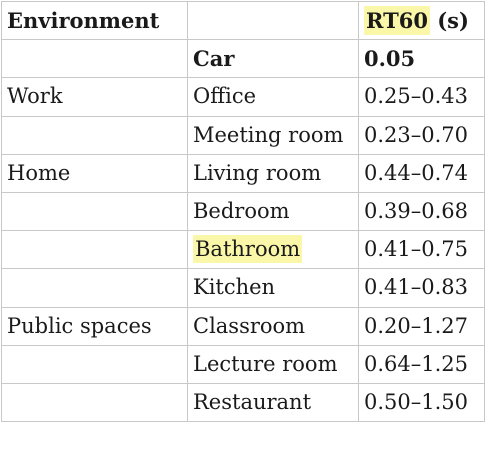 This screenshot has height=449, width=496. What do you see at coordinates (273, 97) in the screenshot?
I see `room-cell: Office` at bounding box center [273, 97].